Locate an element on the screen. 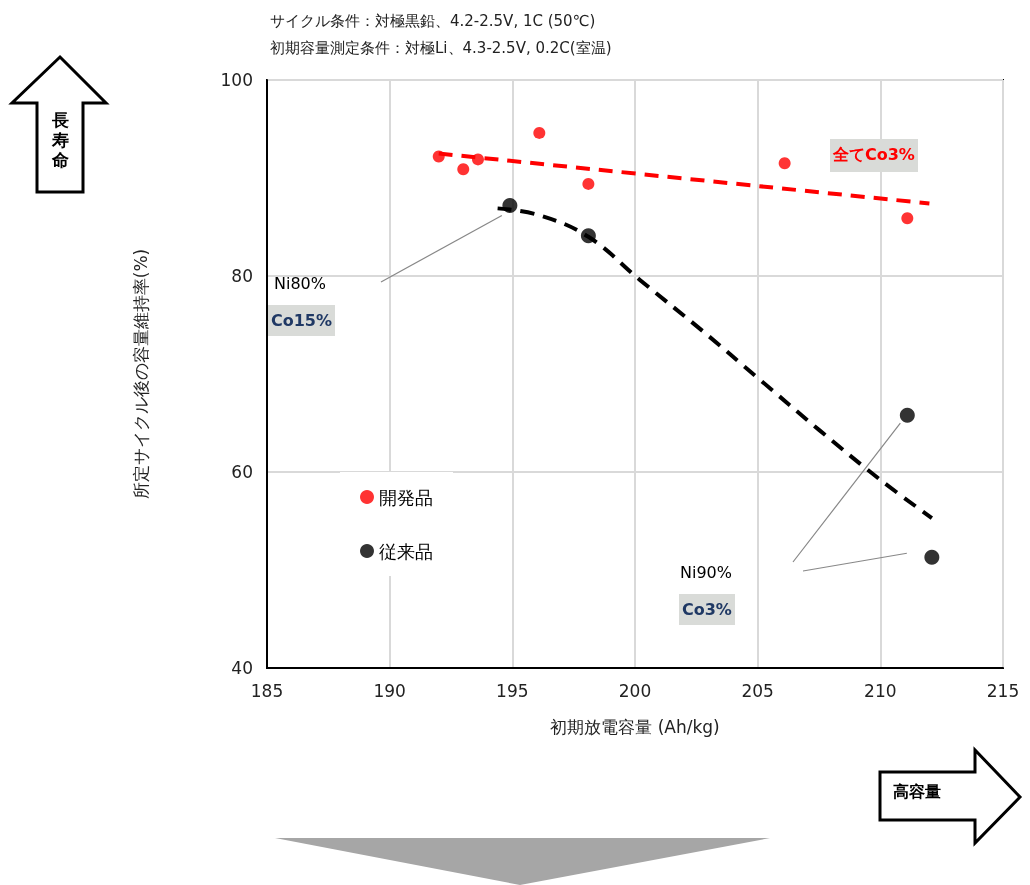  annotation: 全てCo3% is located at coordinates (874, 155).